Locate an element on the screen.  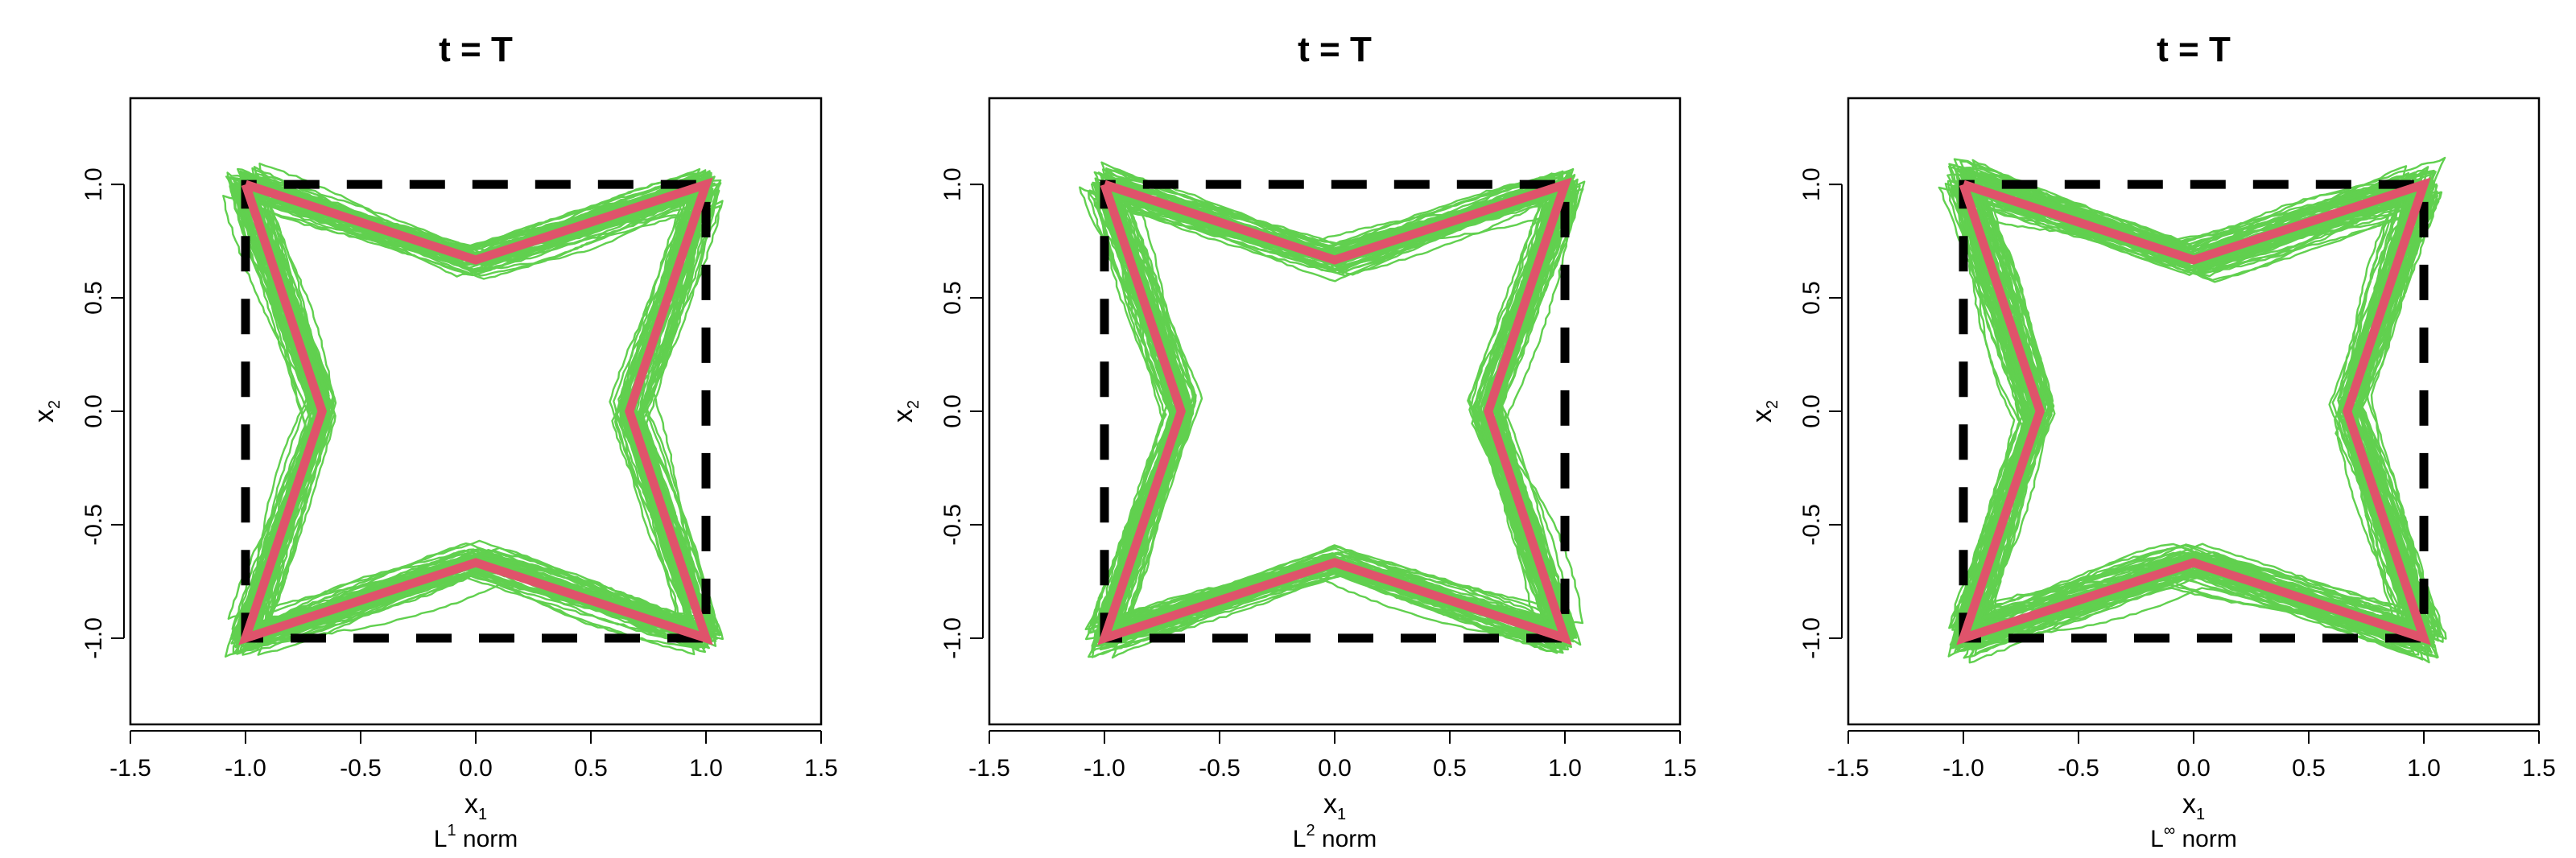
norm-caption: L2 norm is located at coordinates (1335, 837).